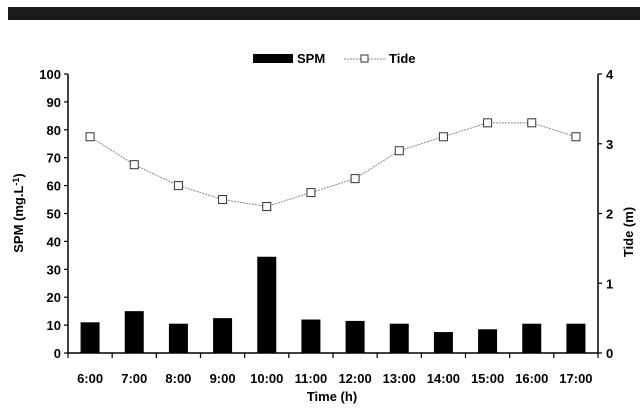  Describe the element at coordinates (54, 269) in the screenshot. I see `y-tick-label: 30` at that location.